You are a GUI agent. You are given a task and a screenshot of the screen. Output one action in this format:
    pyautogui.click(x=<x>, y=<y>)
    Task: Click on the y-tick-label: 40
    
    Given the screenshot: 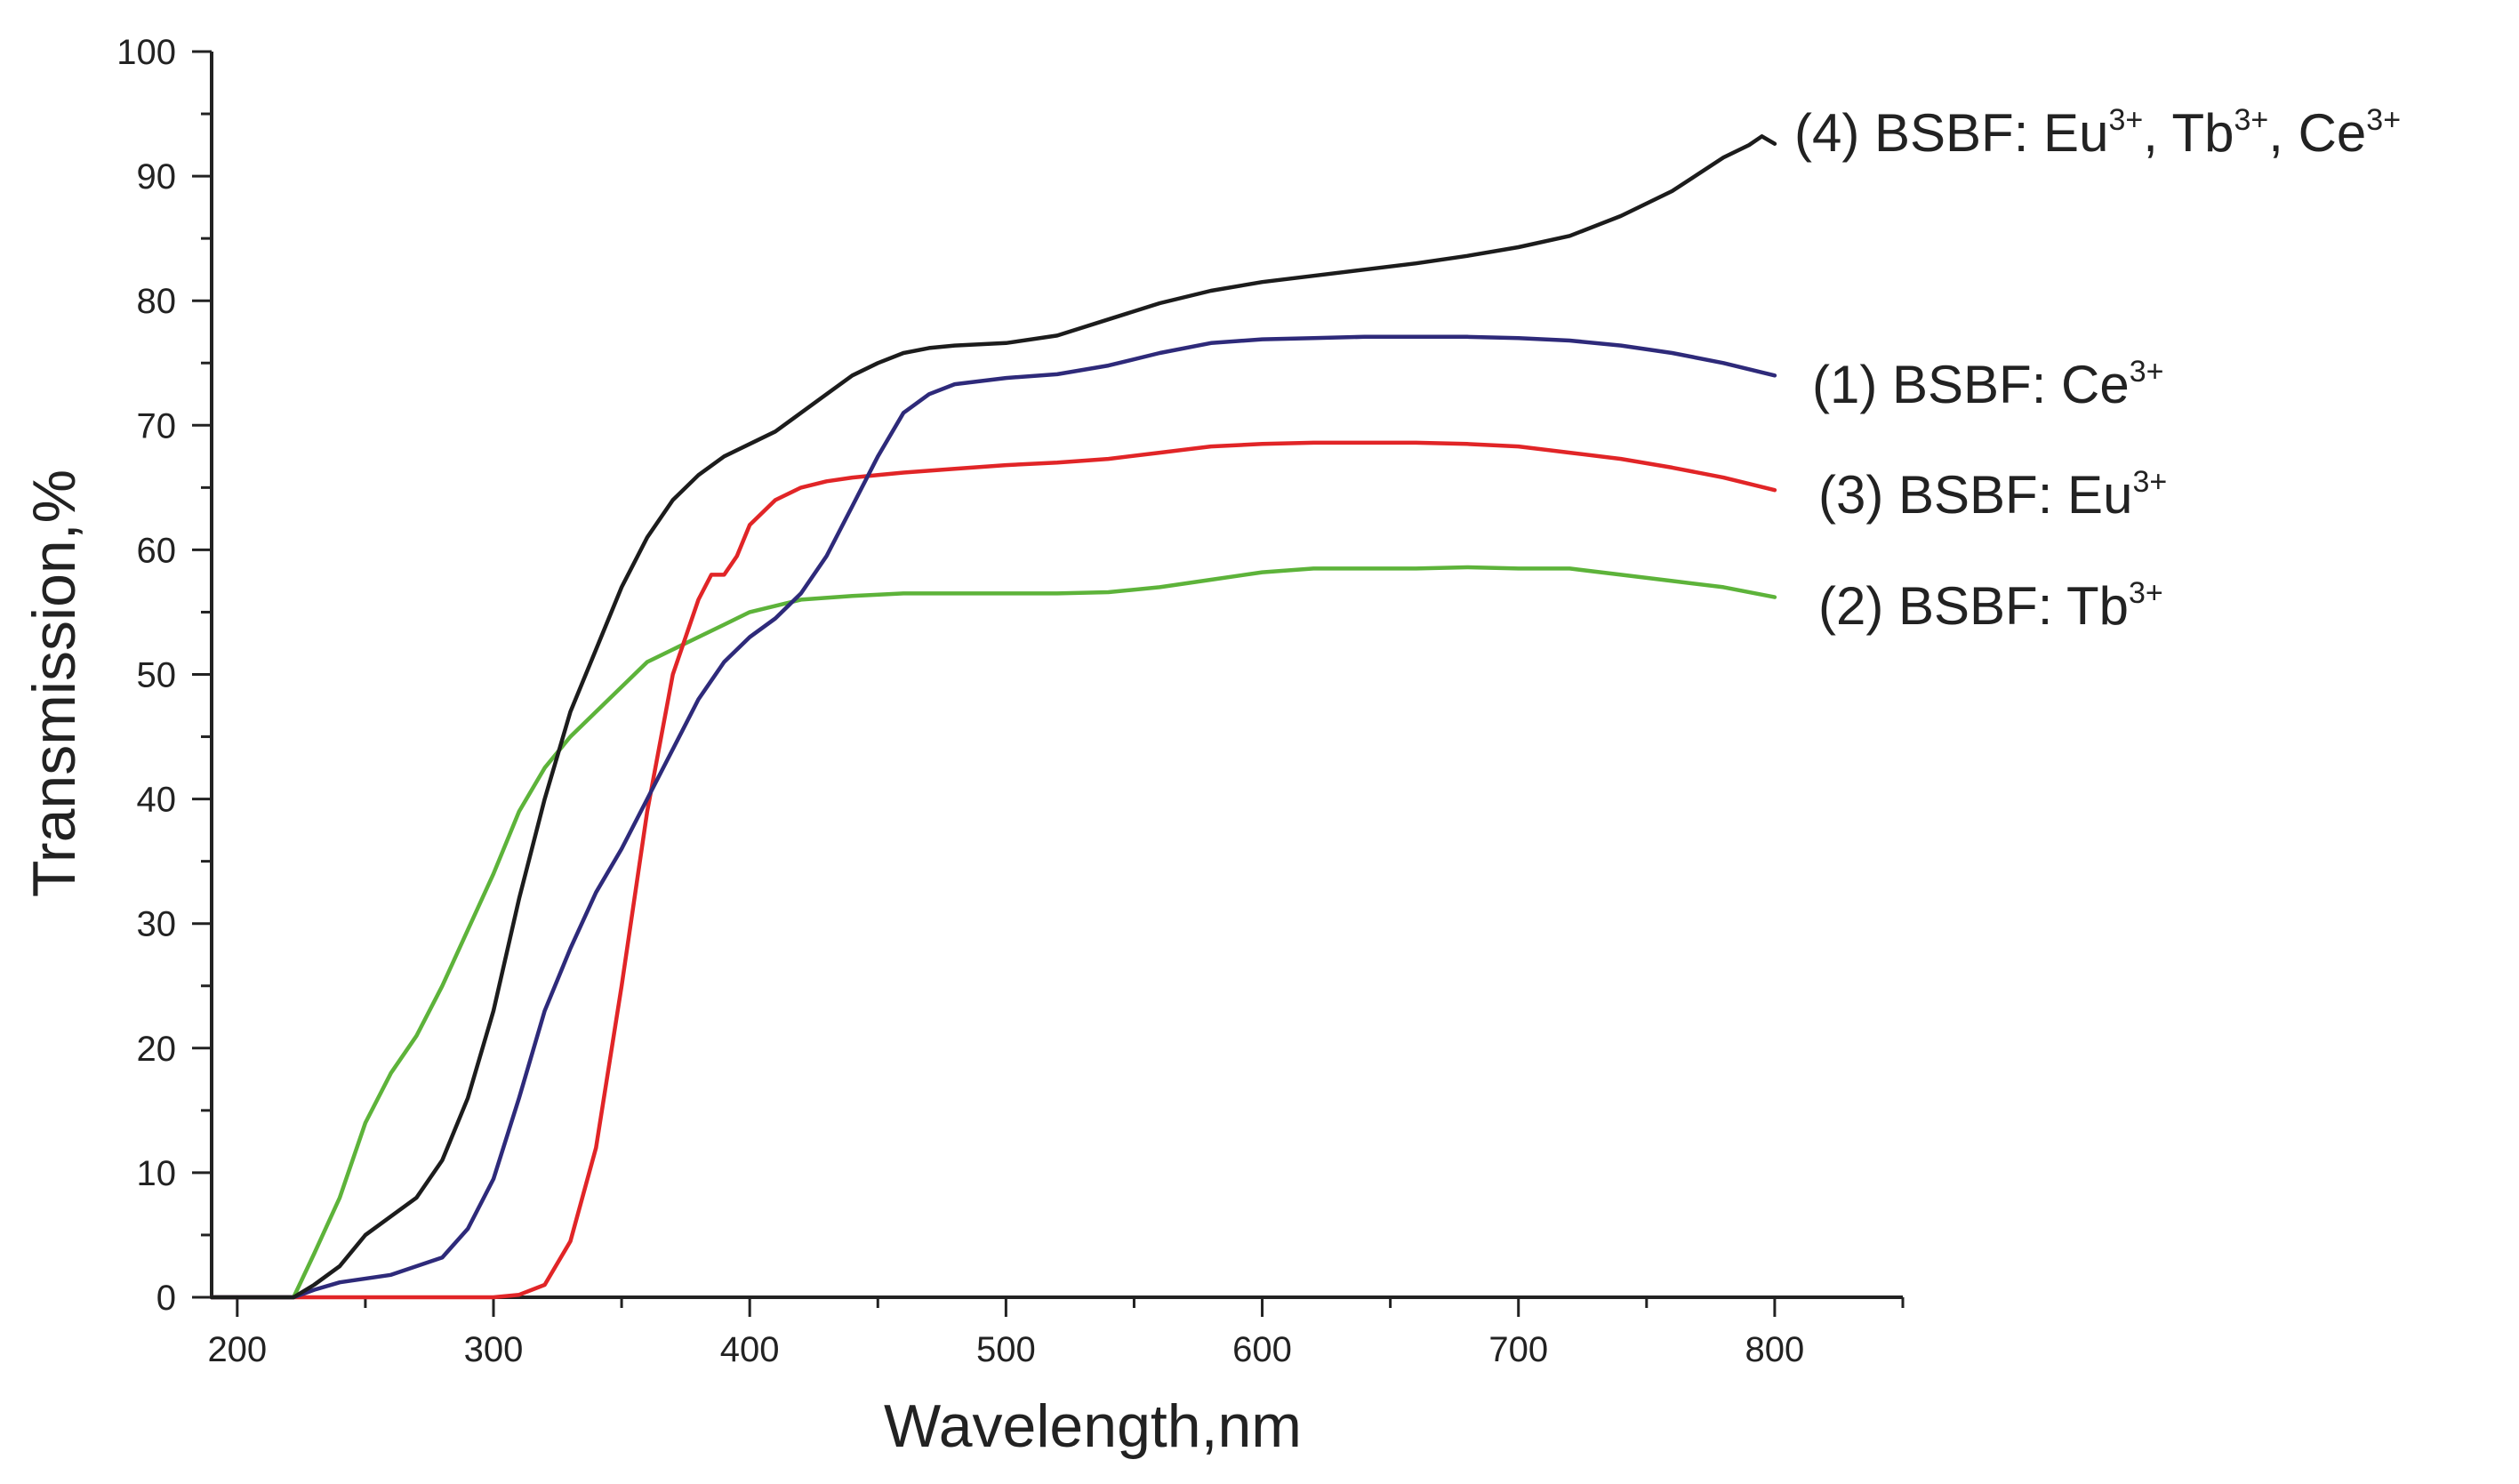 What is the action you would take?
    pyautogui.click(x=157, y=800)
    